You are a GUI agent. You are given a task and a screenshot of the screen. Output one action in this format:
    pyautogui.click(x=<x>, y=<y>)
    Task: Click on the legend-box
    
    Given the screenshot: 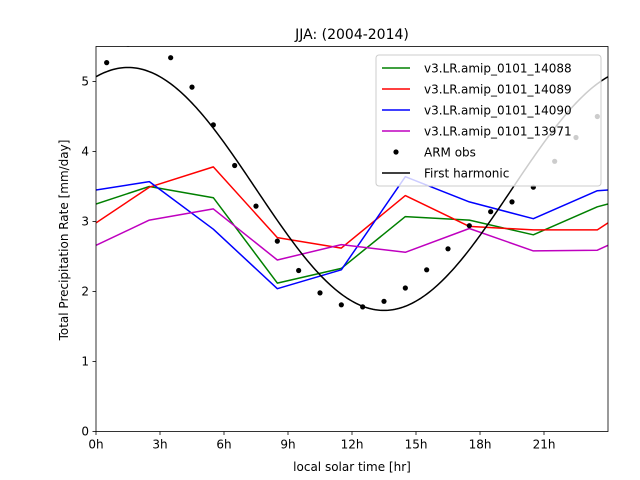 What is the action you would take?
    pyautogui.click(x=488, y=120)
    